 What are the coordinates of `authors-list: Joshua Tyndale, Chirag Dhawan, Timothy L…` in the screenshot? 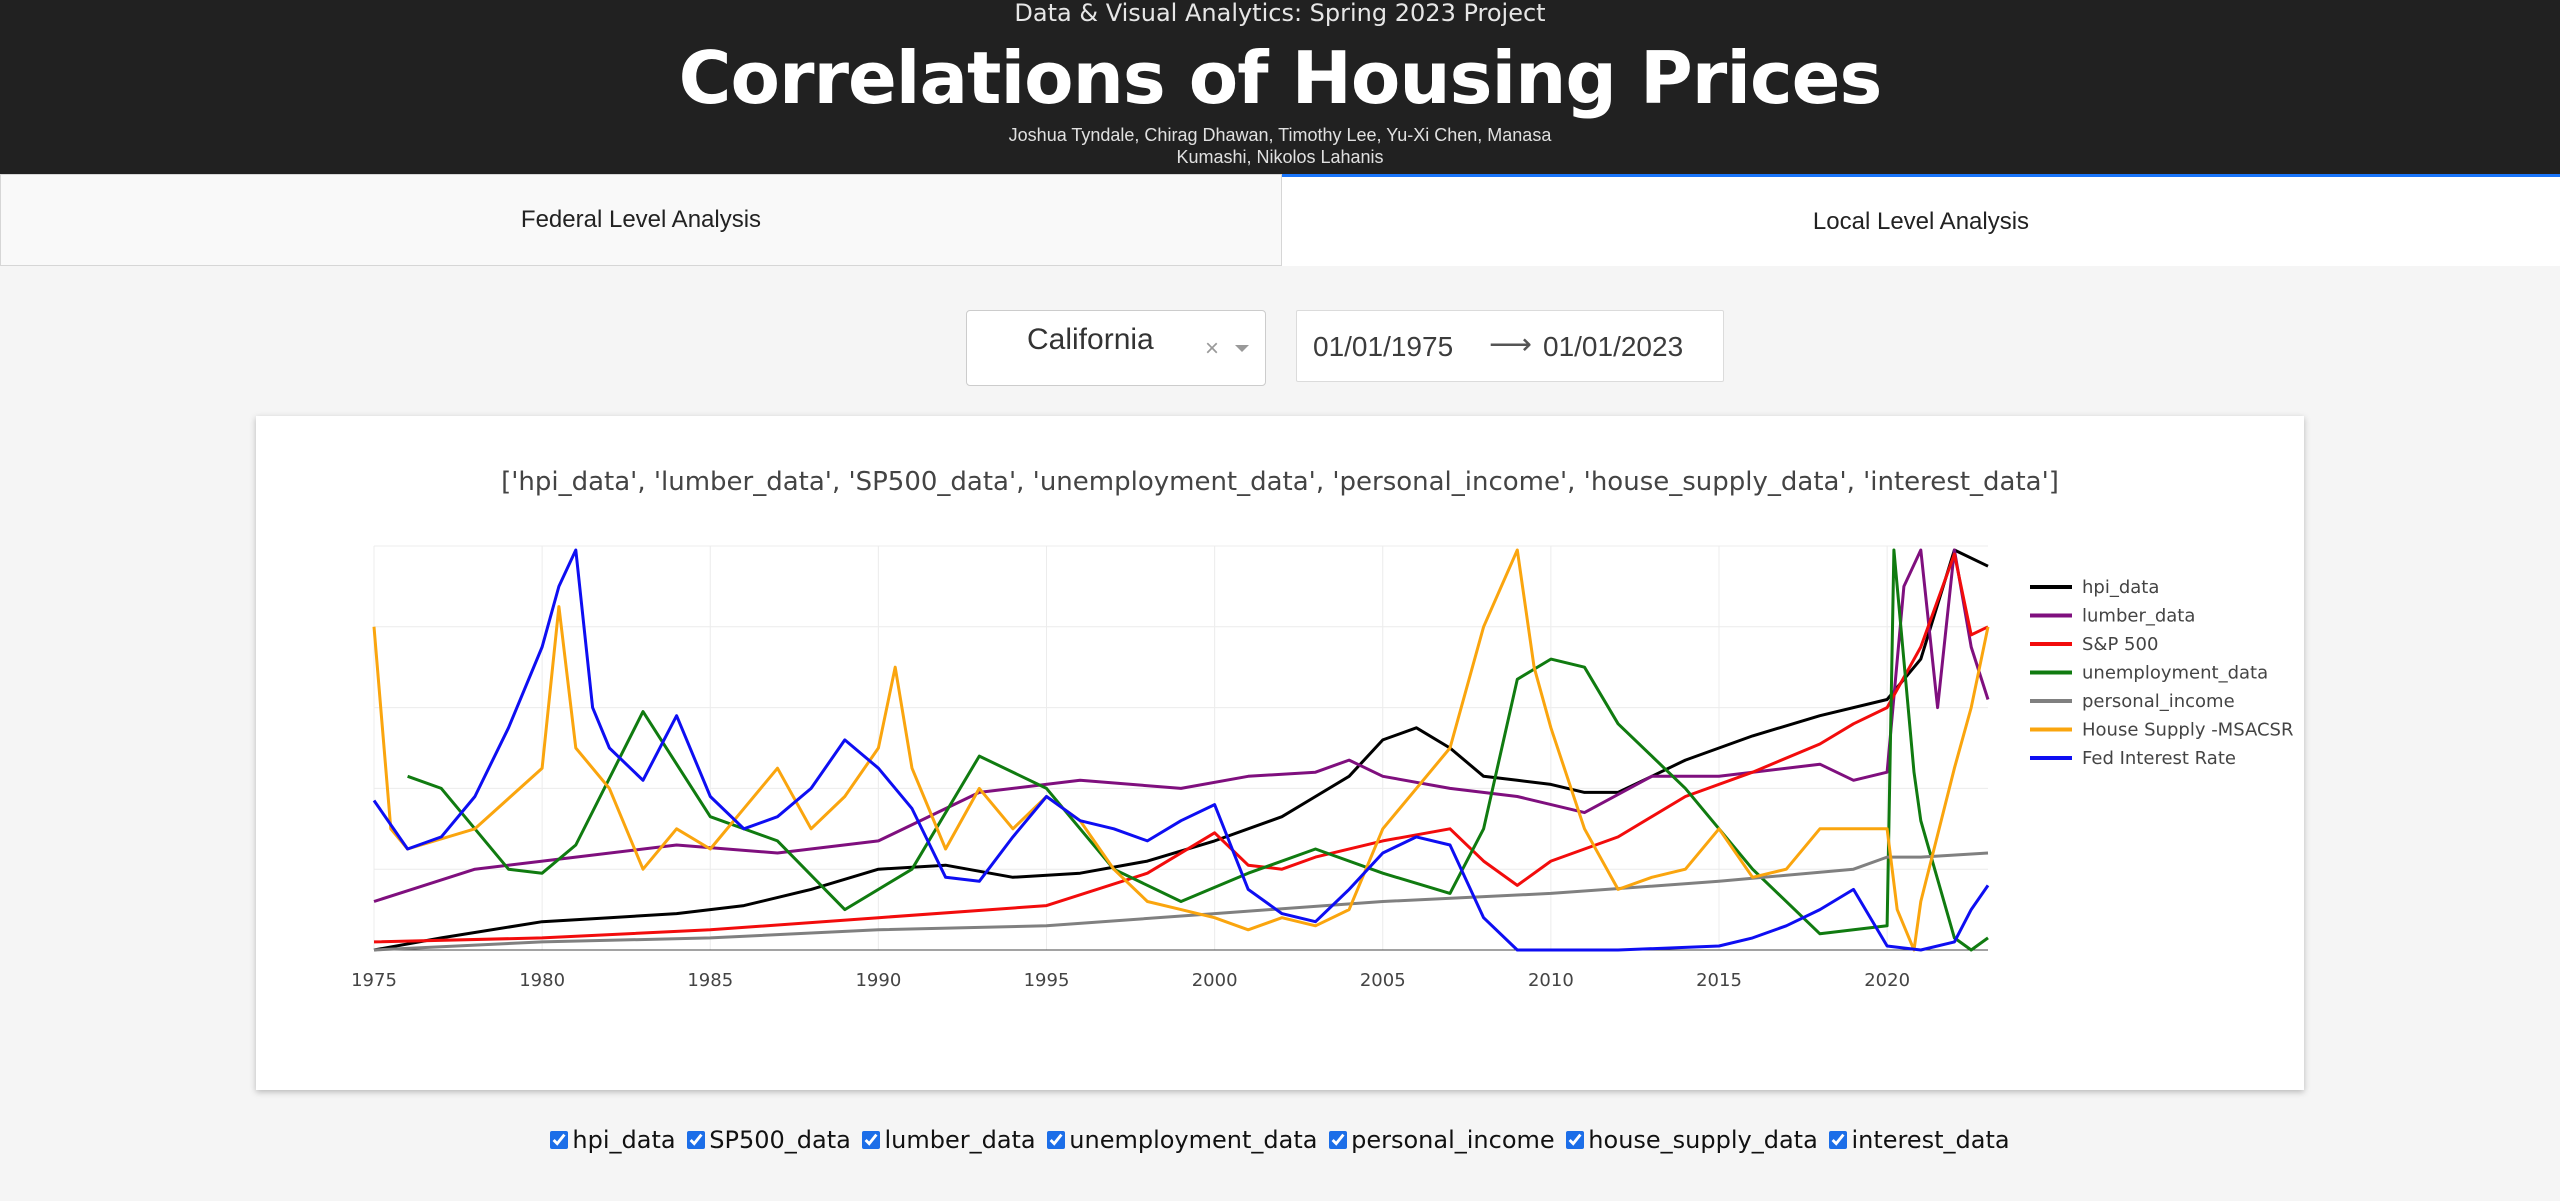 It's located at (1280, 146).